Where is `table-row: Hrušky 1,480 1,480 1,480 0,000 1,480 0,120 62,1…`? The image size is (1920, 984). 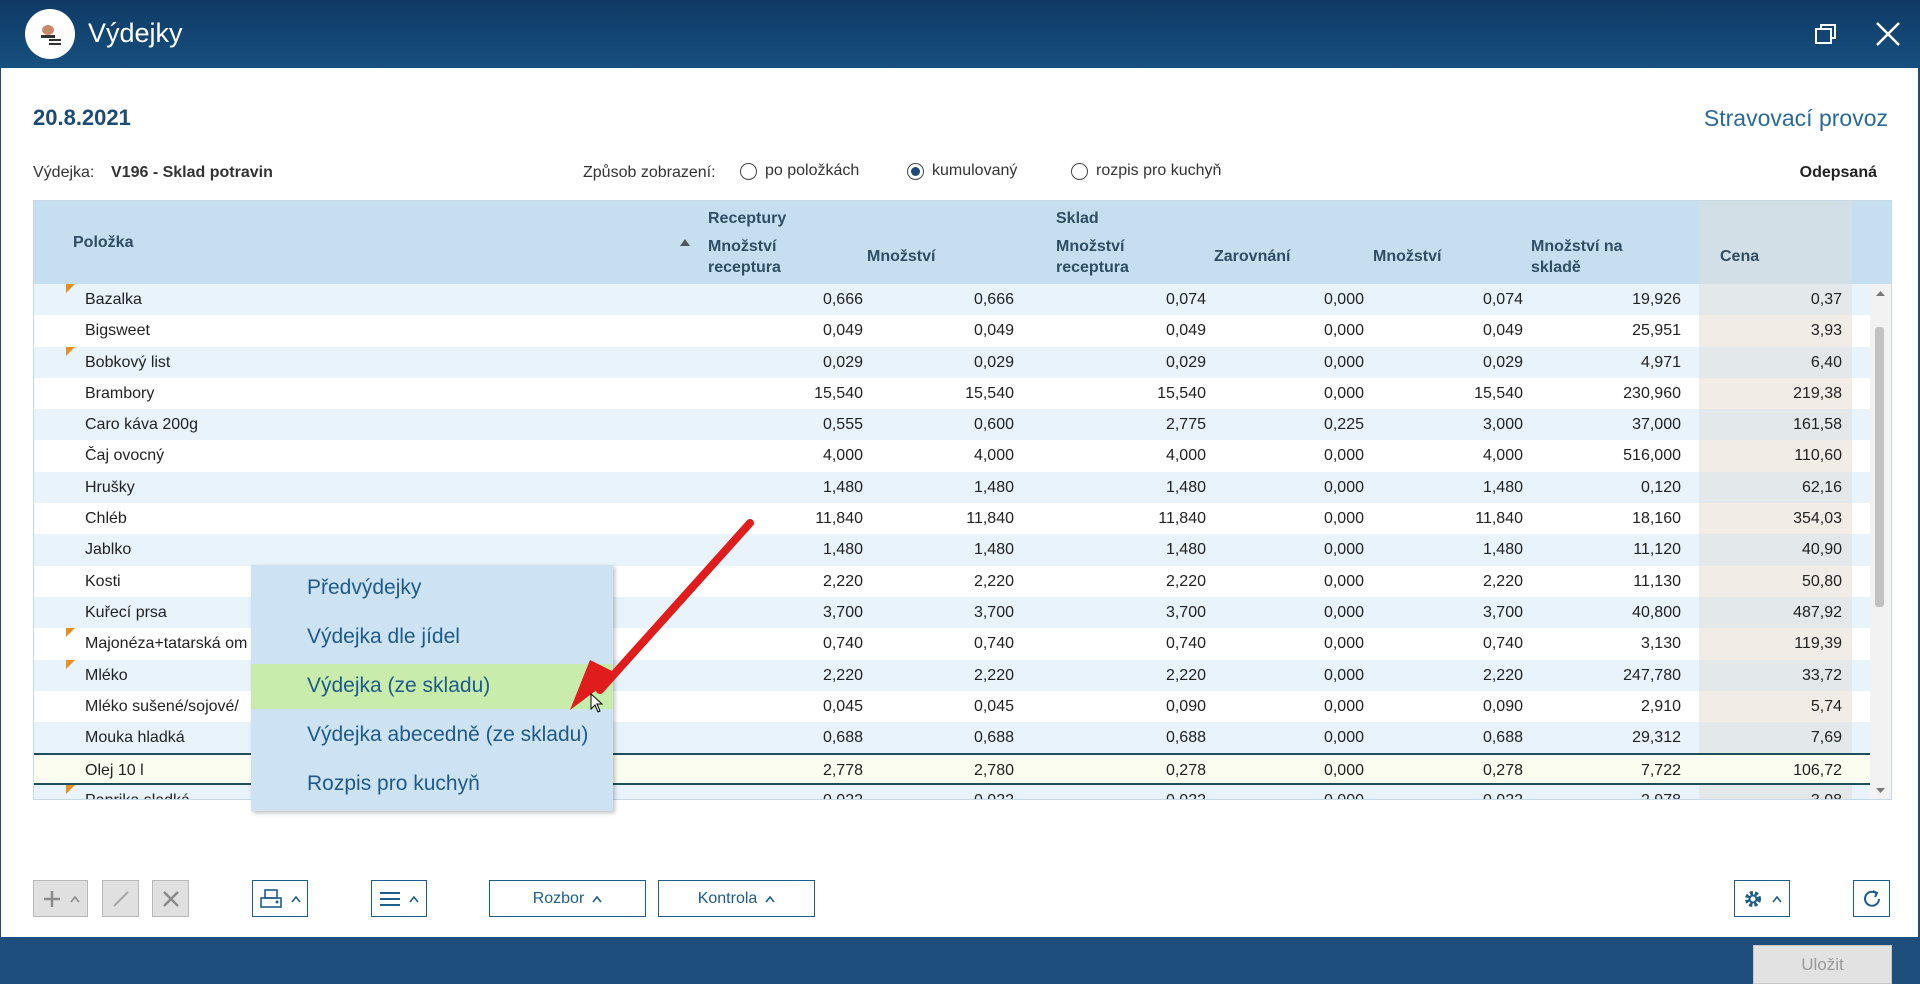 table-row: Hrušky 1,480 1,480 1,480 0,000 1,480 0,120 62,1… is located at coordinates (953, 487).